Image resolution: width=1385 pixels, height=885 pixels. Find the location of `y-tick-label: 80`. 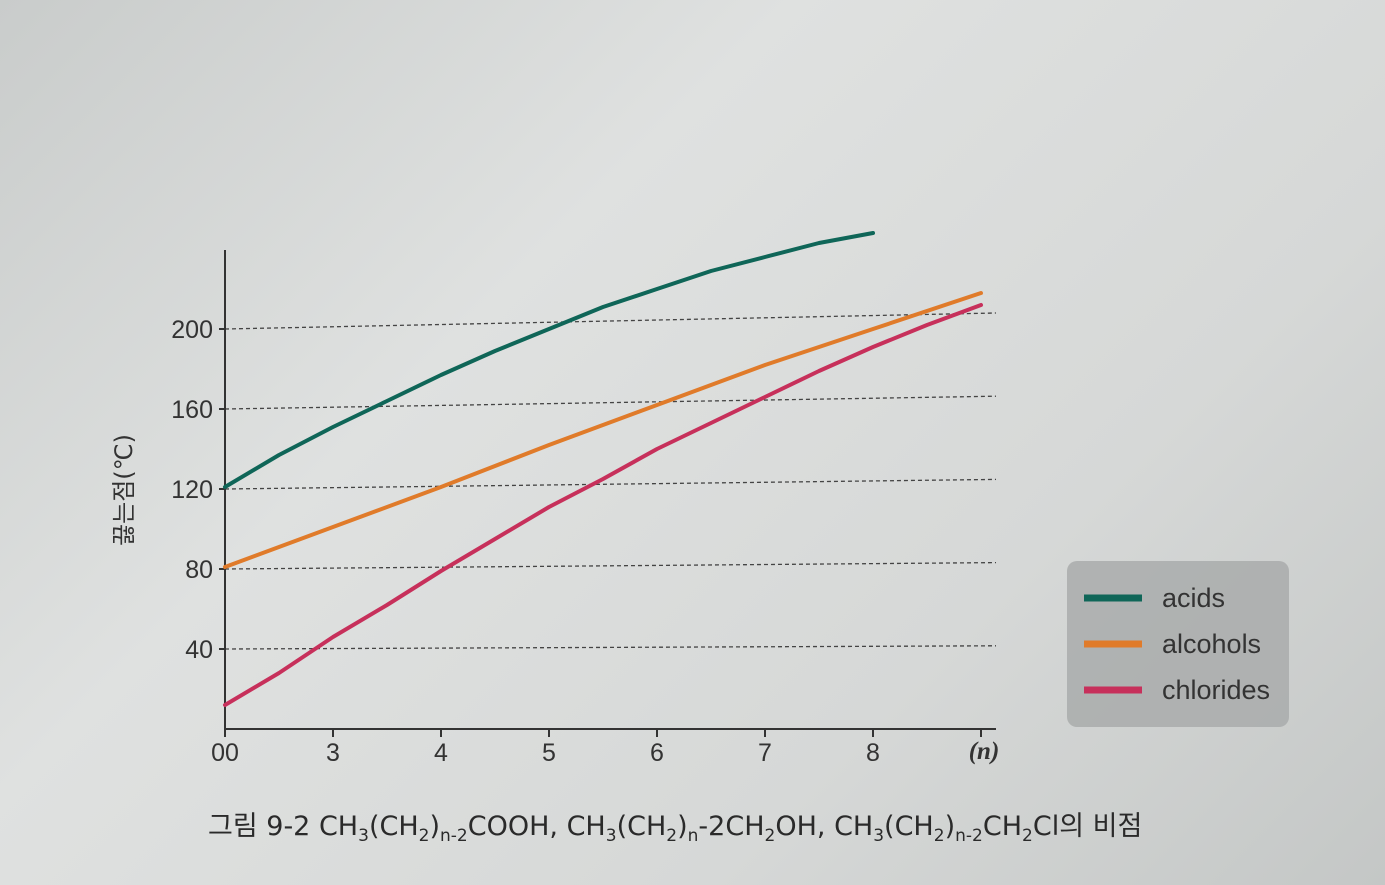

y-tick-label: 80 is located at coordinates (199, 570).